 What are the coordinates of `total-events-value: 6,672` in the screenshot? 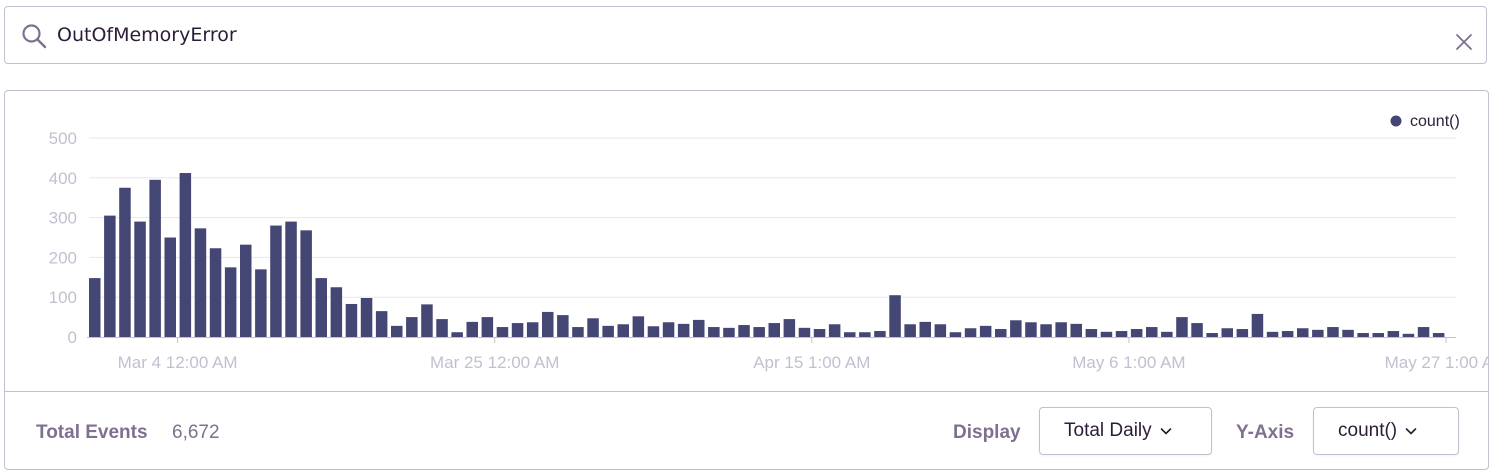 It's located at (196, 432).